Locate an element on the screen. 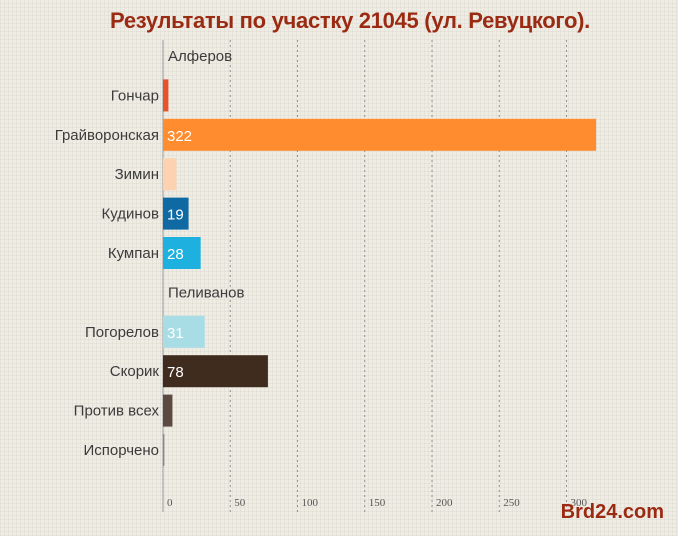 Image resolution: width=678 pixels, height=536 pixels. x-tick-label: 250 is located at coordinates (511, 503).